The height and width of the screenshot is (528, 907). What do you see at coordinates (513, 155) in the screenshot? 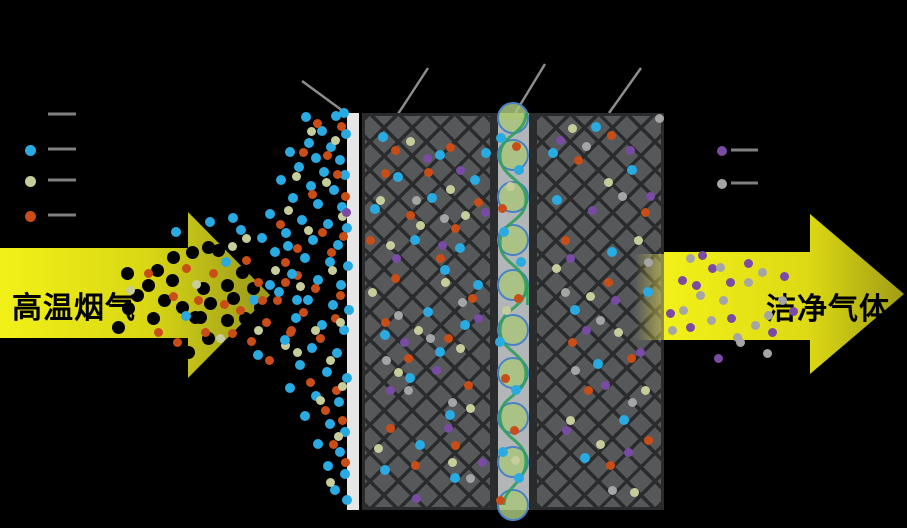
I see `catalyst-sphere` at bounding box center [513, 155].